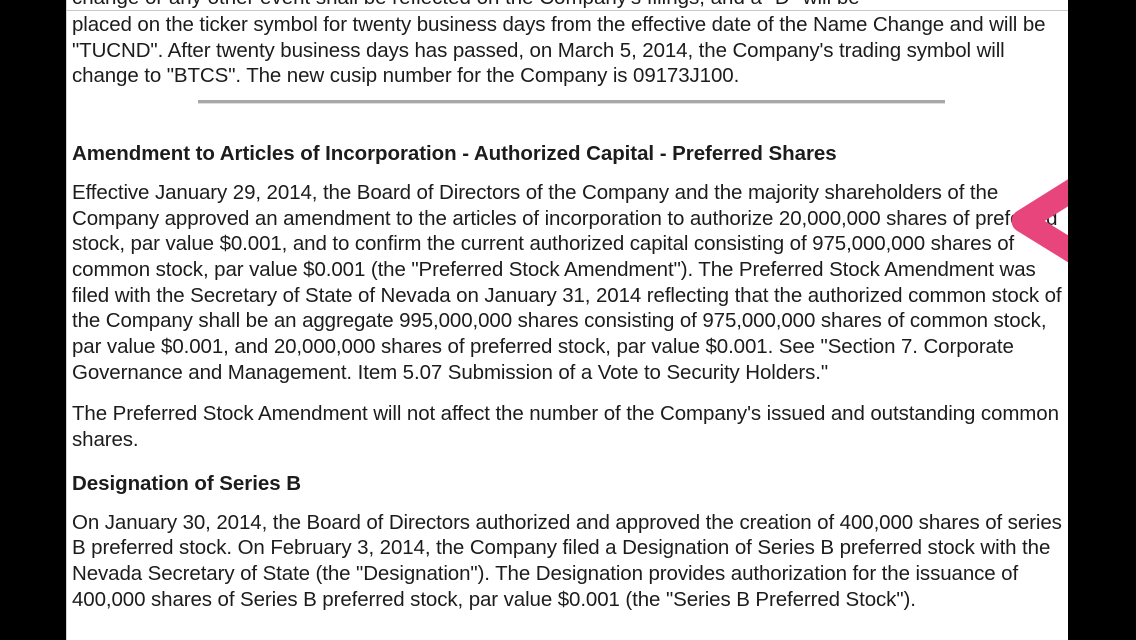  Describe the element at coordinates (1102, 320) in the screenshot. I see `letterbox-bar-right` at that location.